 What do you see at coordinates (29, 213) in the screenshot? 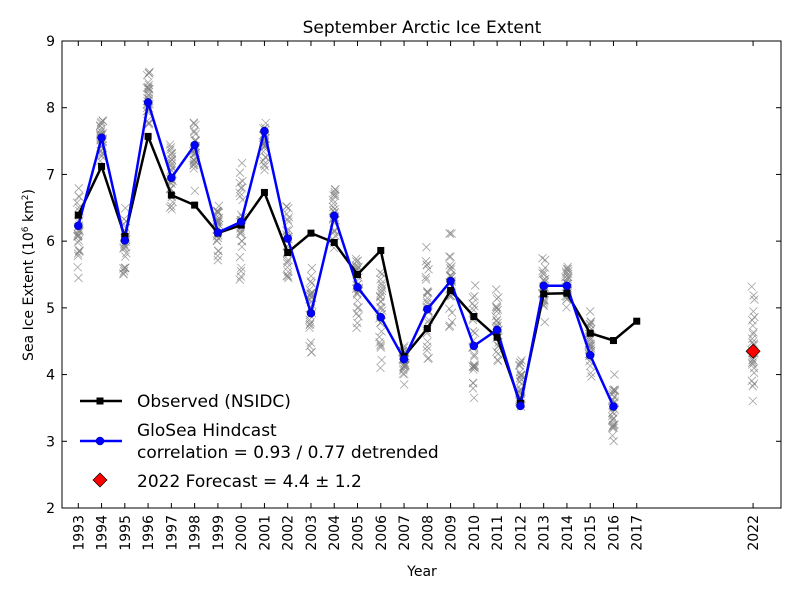
I see `y-axis-label-part: km` at bounding box center [29, 213].